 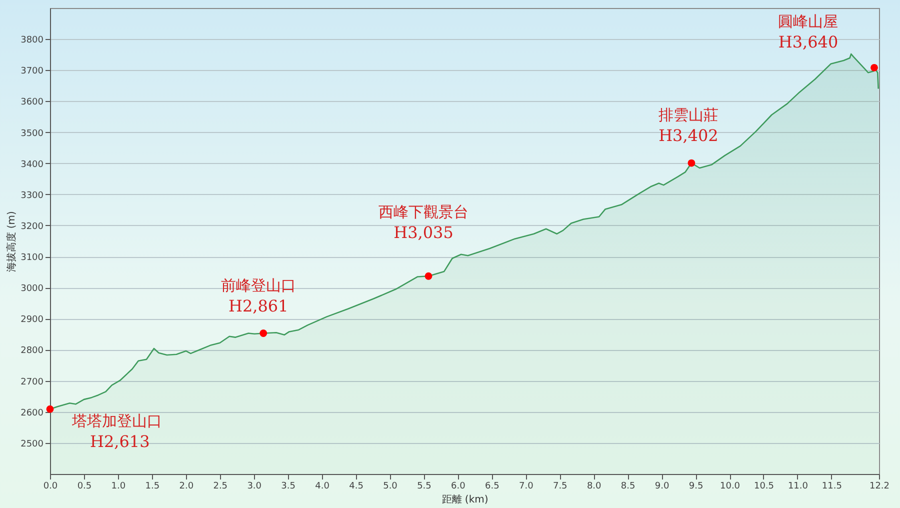 I want to click on y-tick-label: 3700, so click(x=32, y=71).